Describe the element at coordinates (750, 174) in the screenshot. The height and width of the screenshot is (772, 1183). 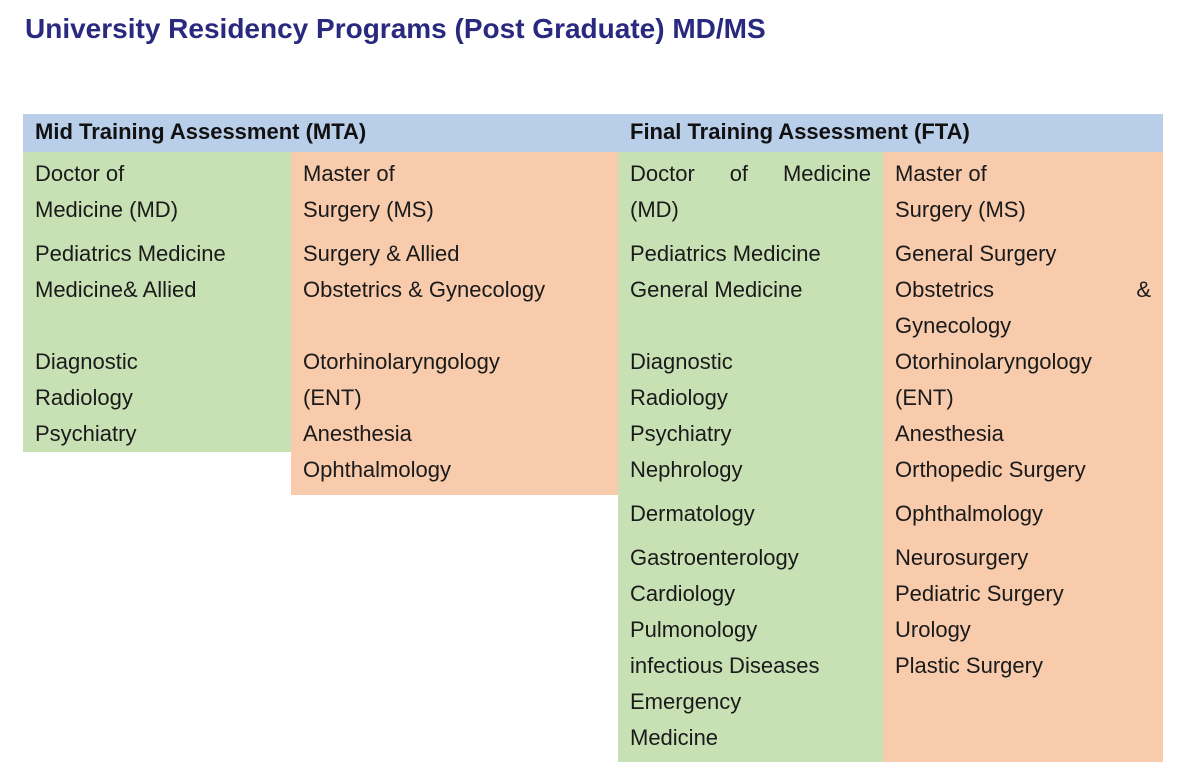
I see `program-line: Doctor of Medicine` at that location.